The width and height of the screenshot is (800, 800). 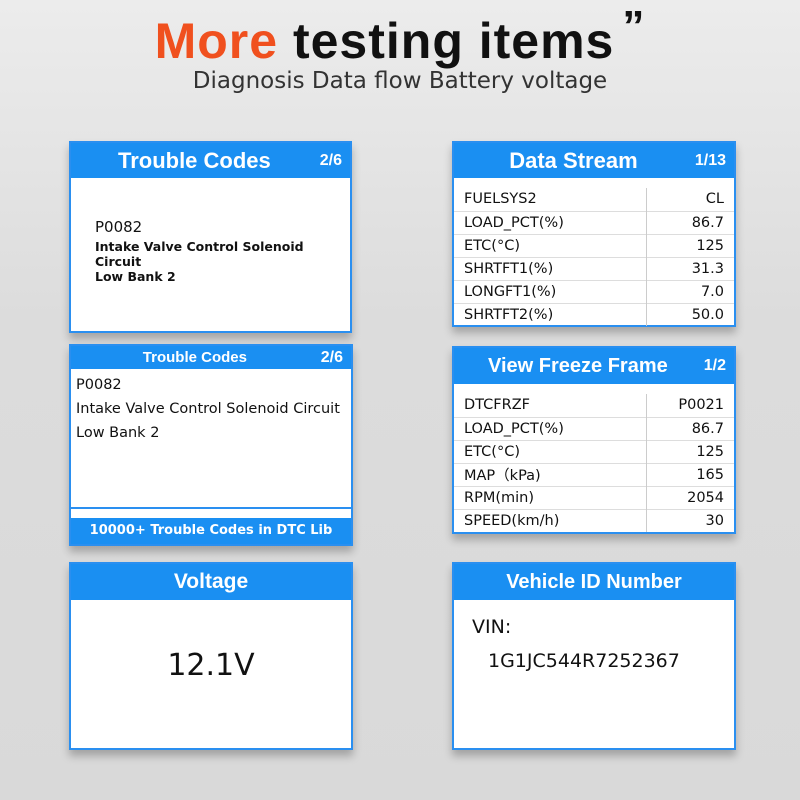 What do you see at coordinates (500, 199) in the screenshot?
I see `param-name: FUELSYS2` at bounding box center [500, 199].